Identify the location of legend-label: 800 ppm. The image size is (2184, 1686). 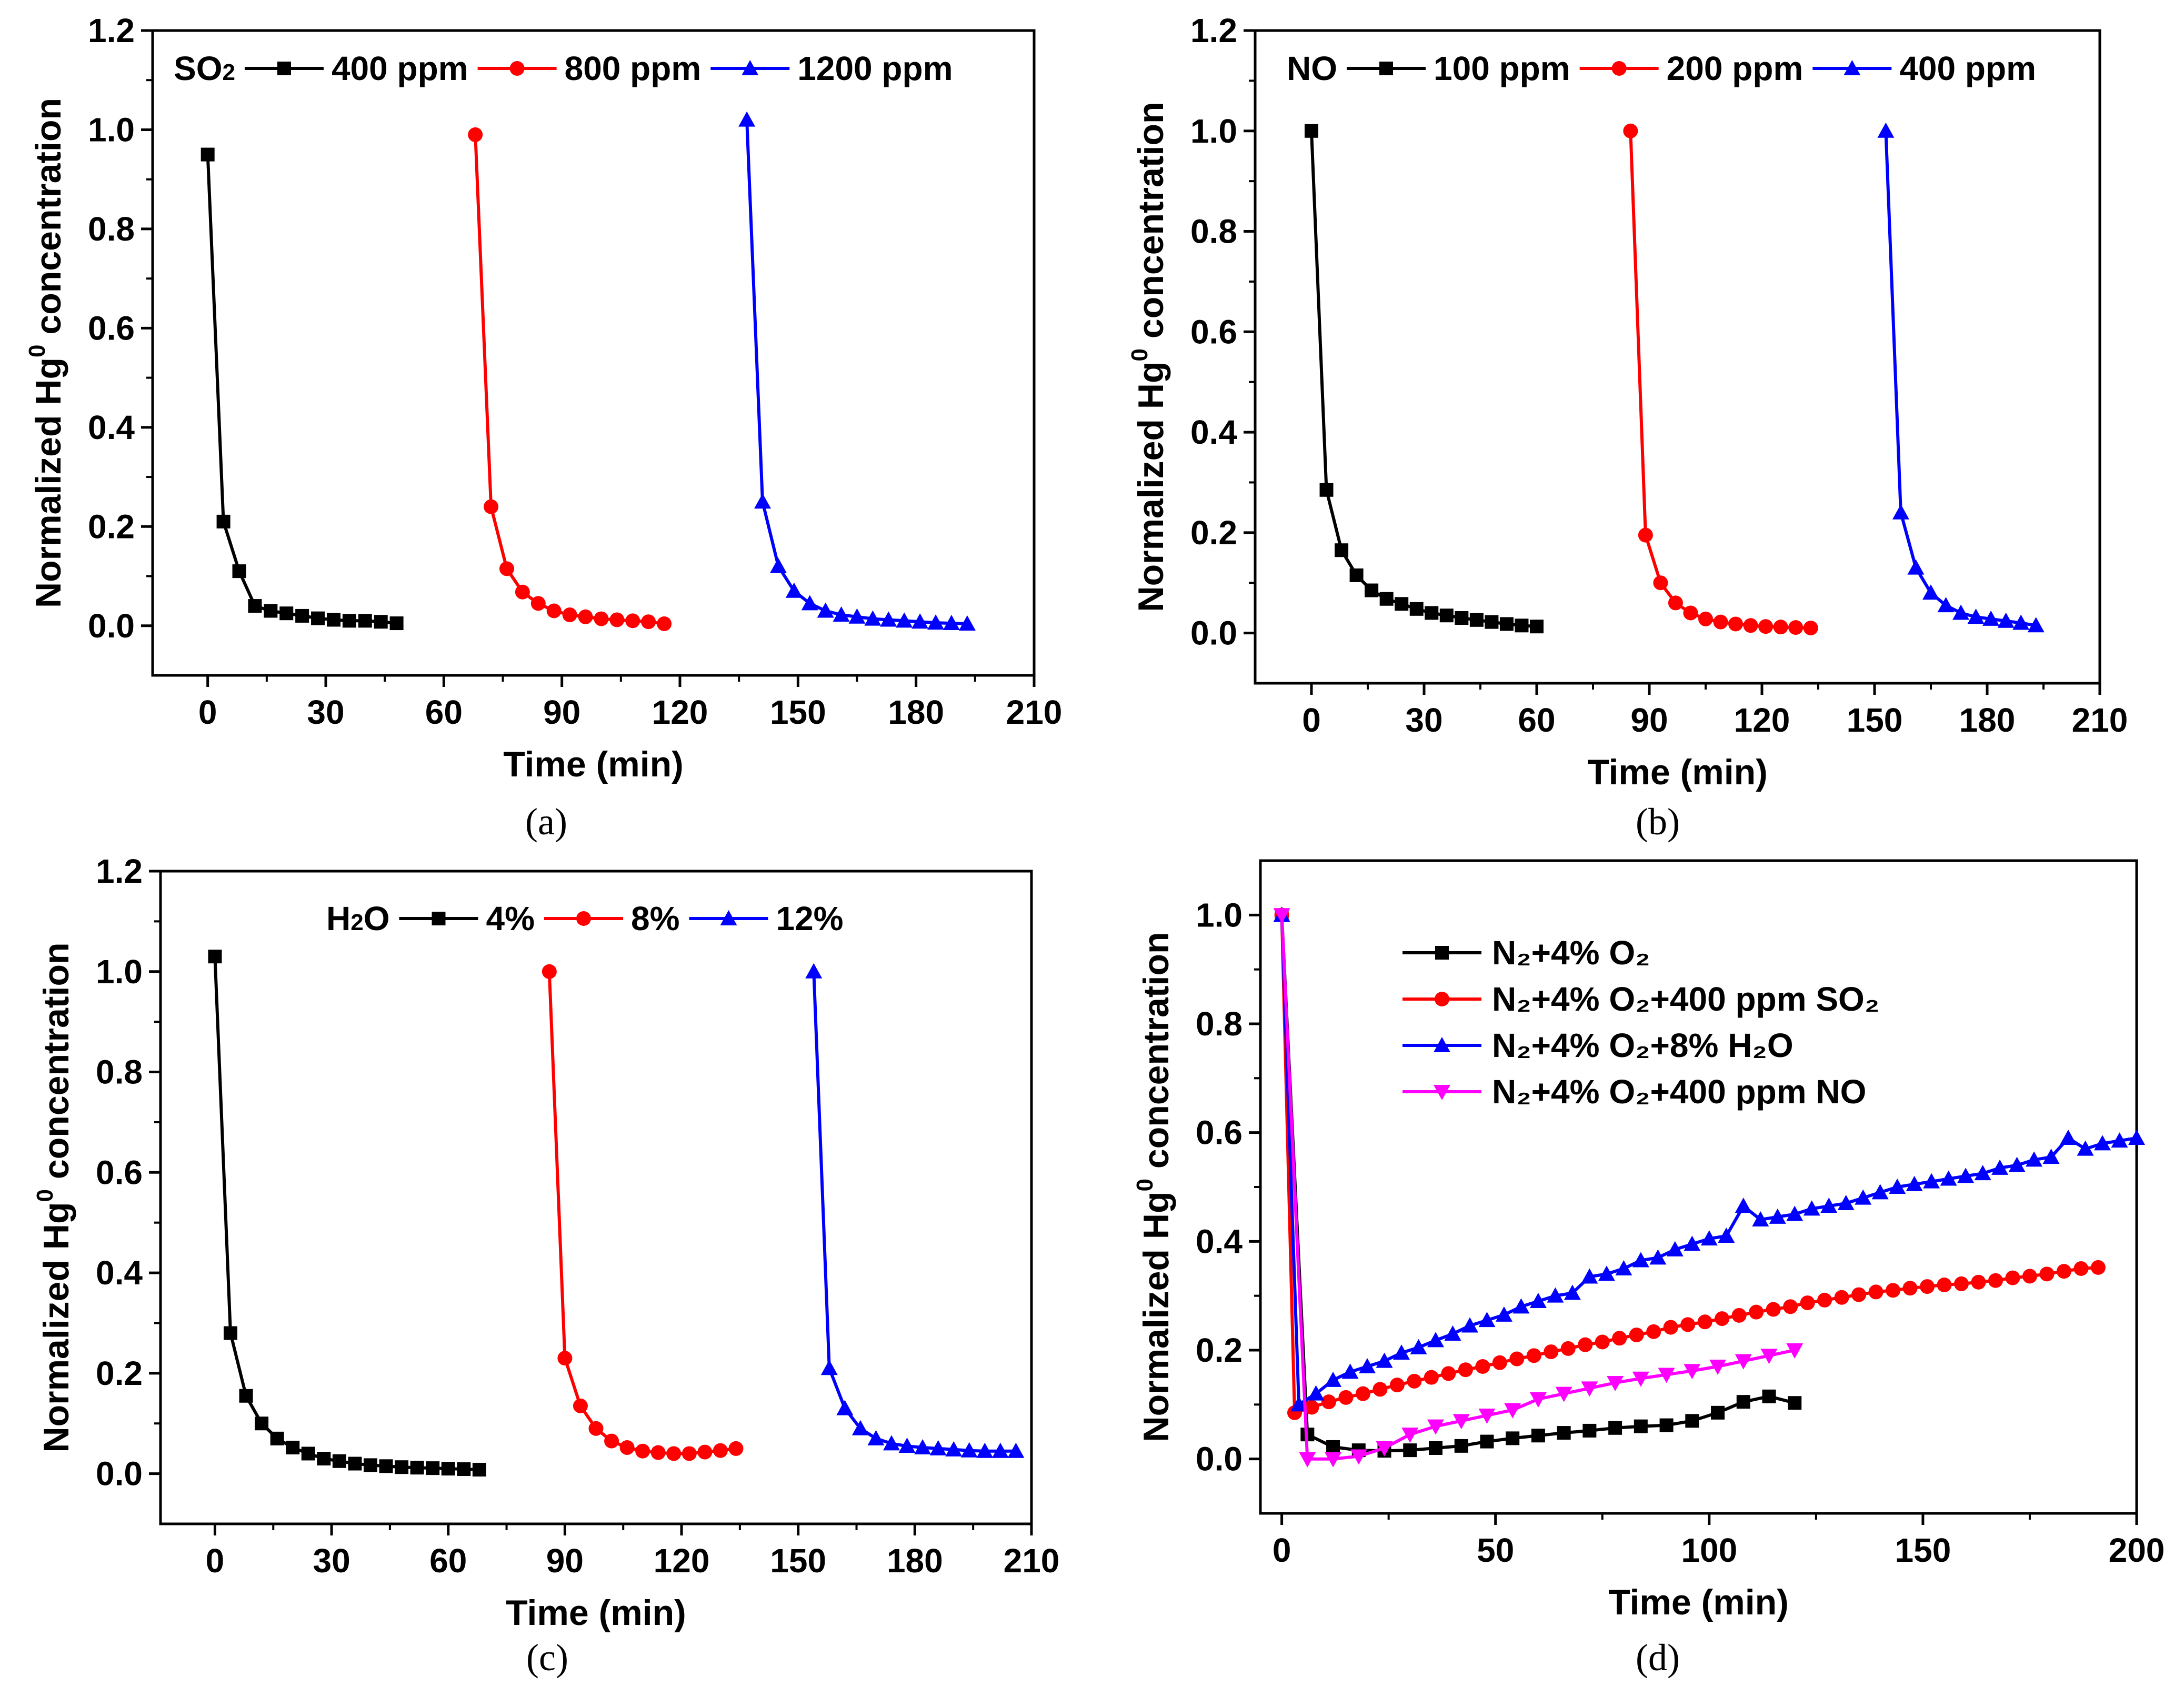
(633, 68).